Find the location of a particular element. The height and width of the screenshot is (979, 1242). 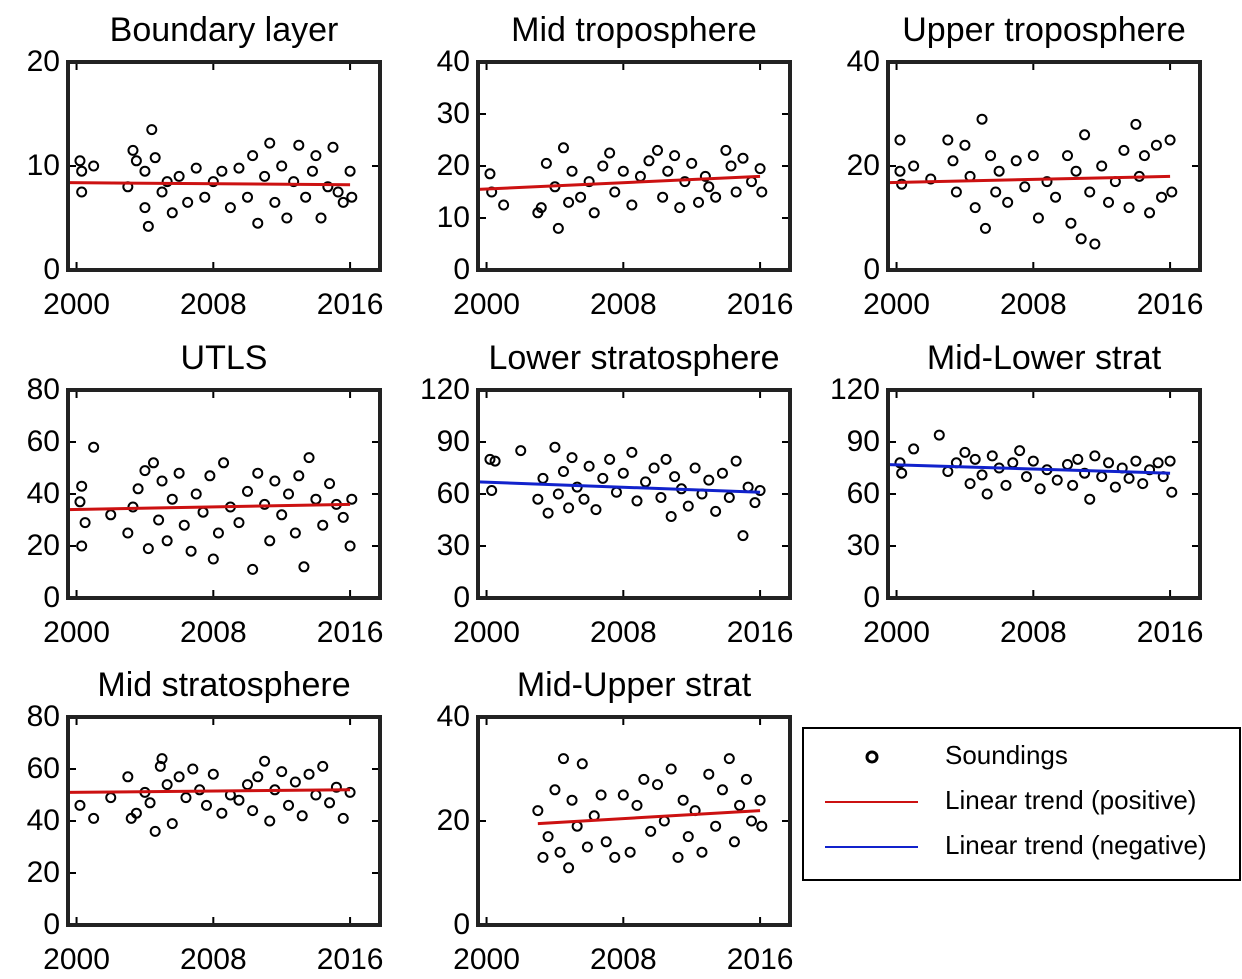

y-tick-label: 120 is located at coordinates (855, 389).